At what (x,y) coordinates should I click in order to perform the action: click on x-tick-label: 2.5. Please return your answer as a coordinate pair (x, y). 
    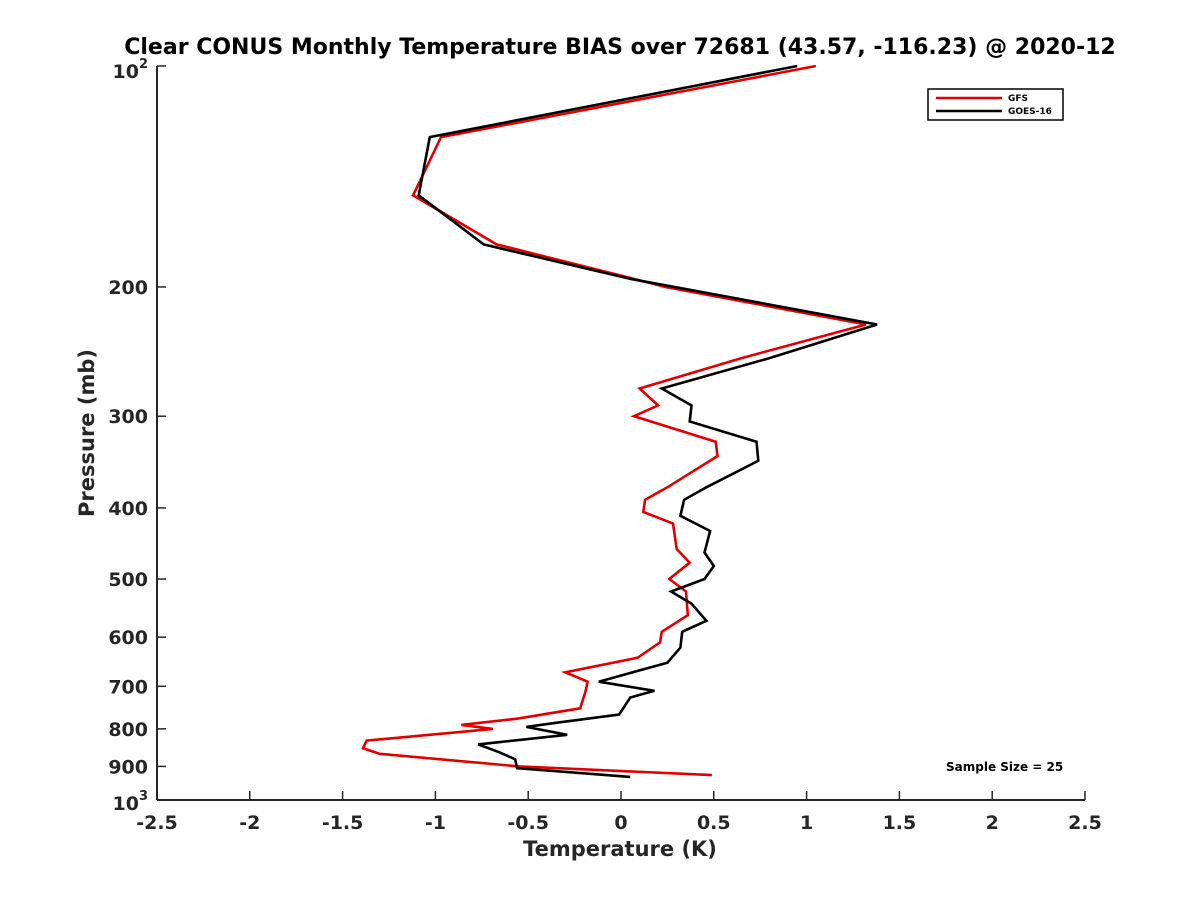
    Looking at the image, I should click on (1085, 823).